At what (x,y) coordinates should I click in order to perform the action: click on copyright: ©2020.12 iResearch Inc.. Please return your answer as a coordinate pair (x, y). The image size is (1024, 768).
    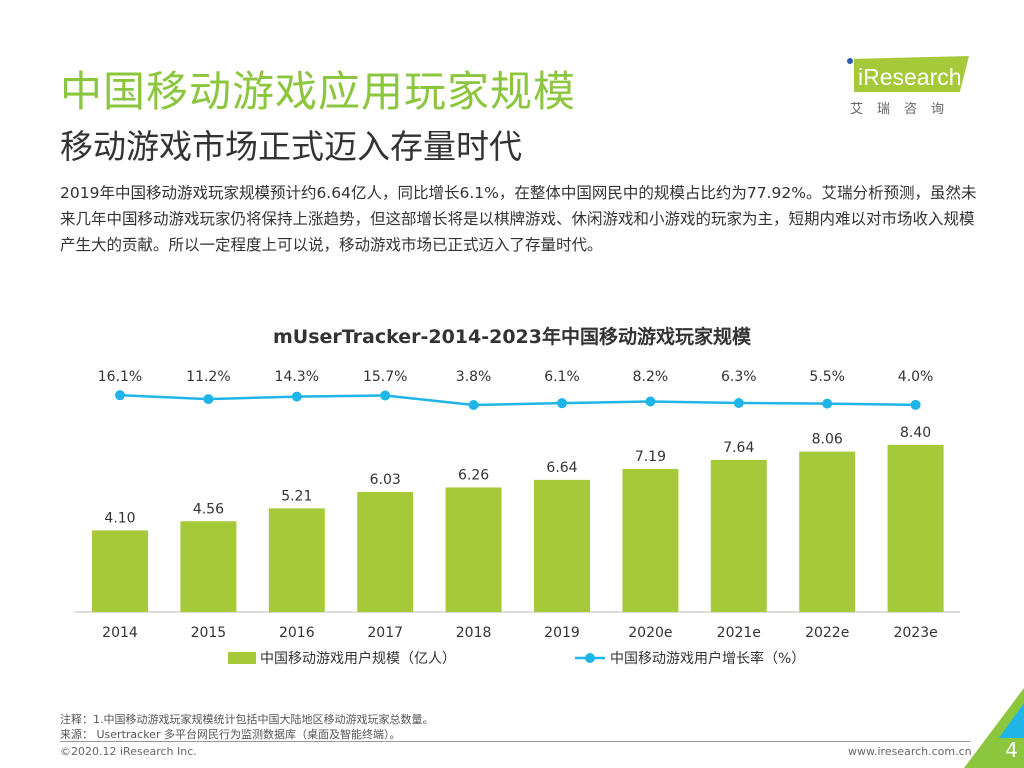
    Looking at the image, I should click on (128, 751).